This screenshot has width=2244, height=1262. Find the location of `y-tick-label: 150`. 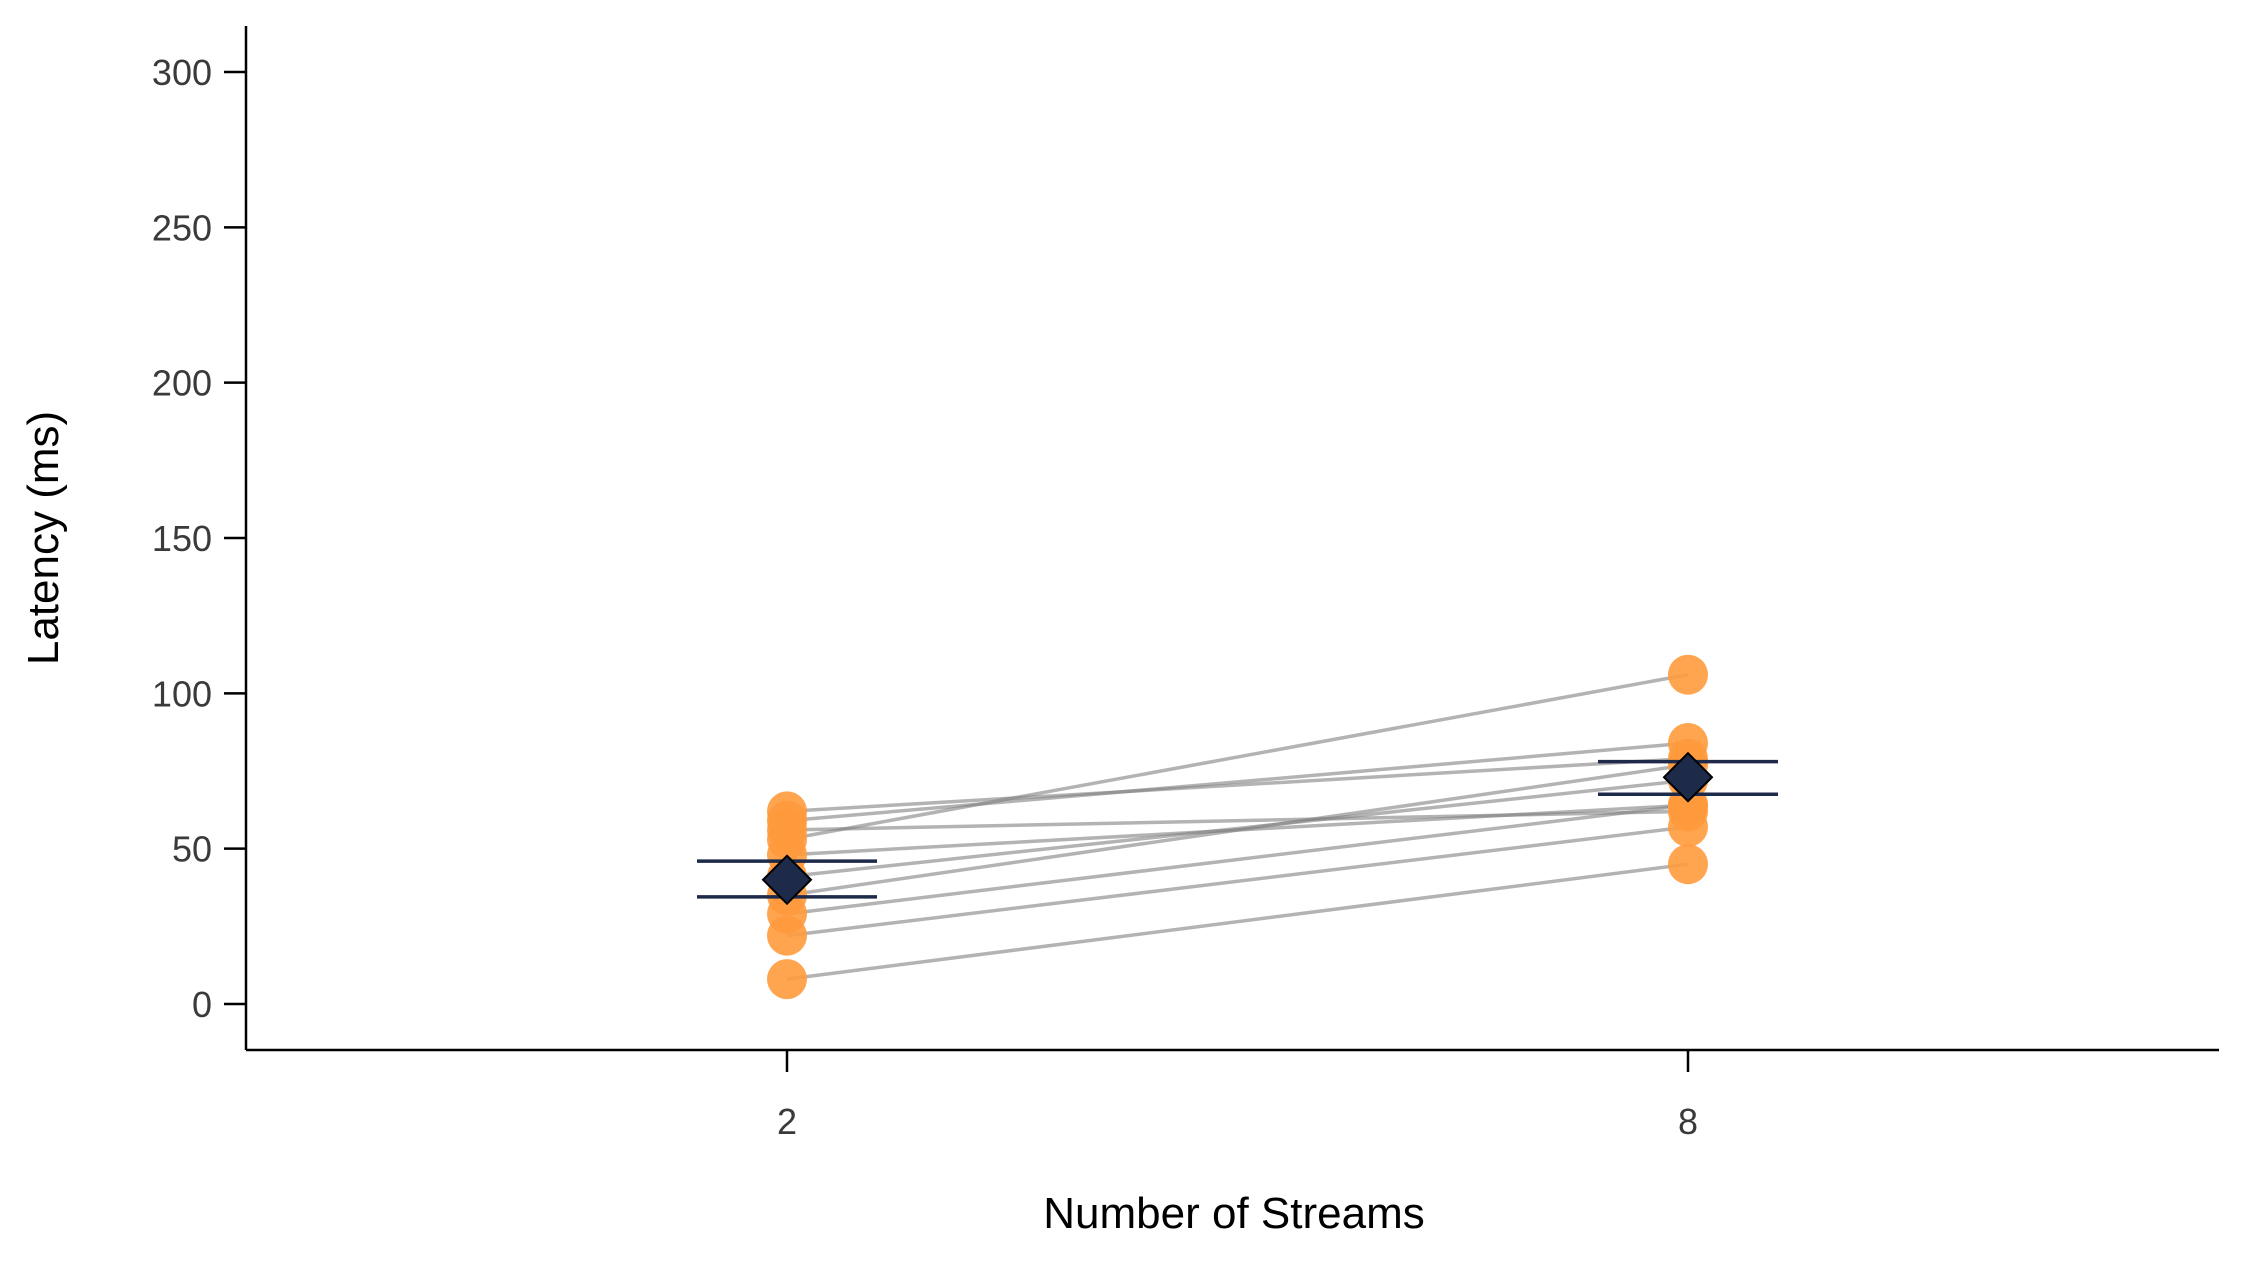

y-tick-label: 150 is located at coordinates (182, 538).